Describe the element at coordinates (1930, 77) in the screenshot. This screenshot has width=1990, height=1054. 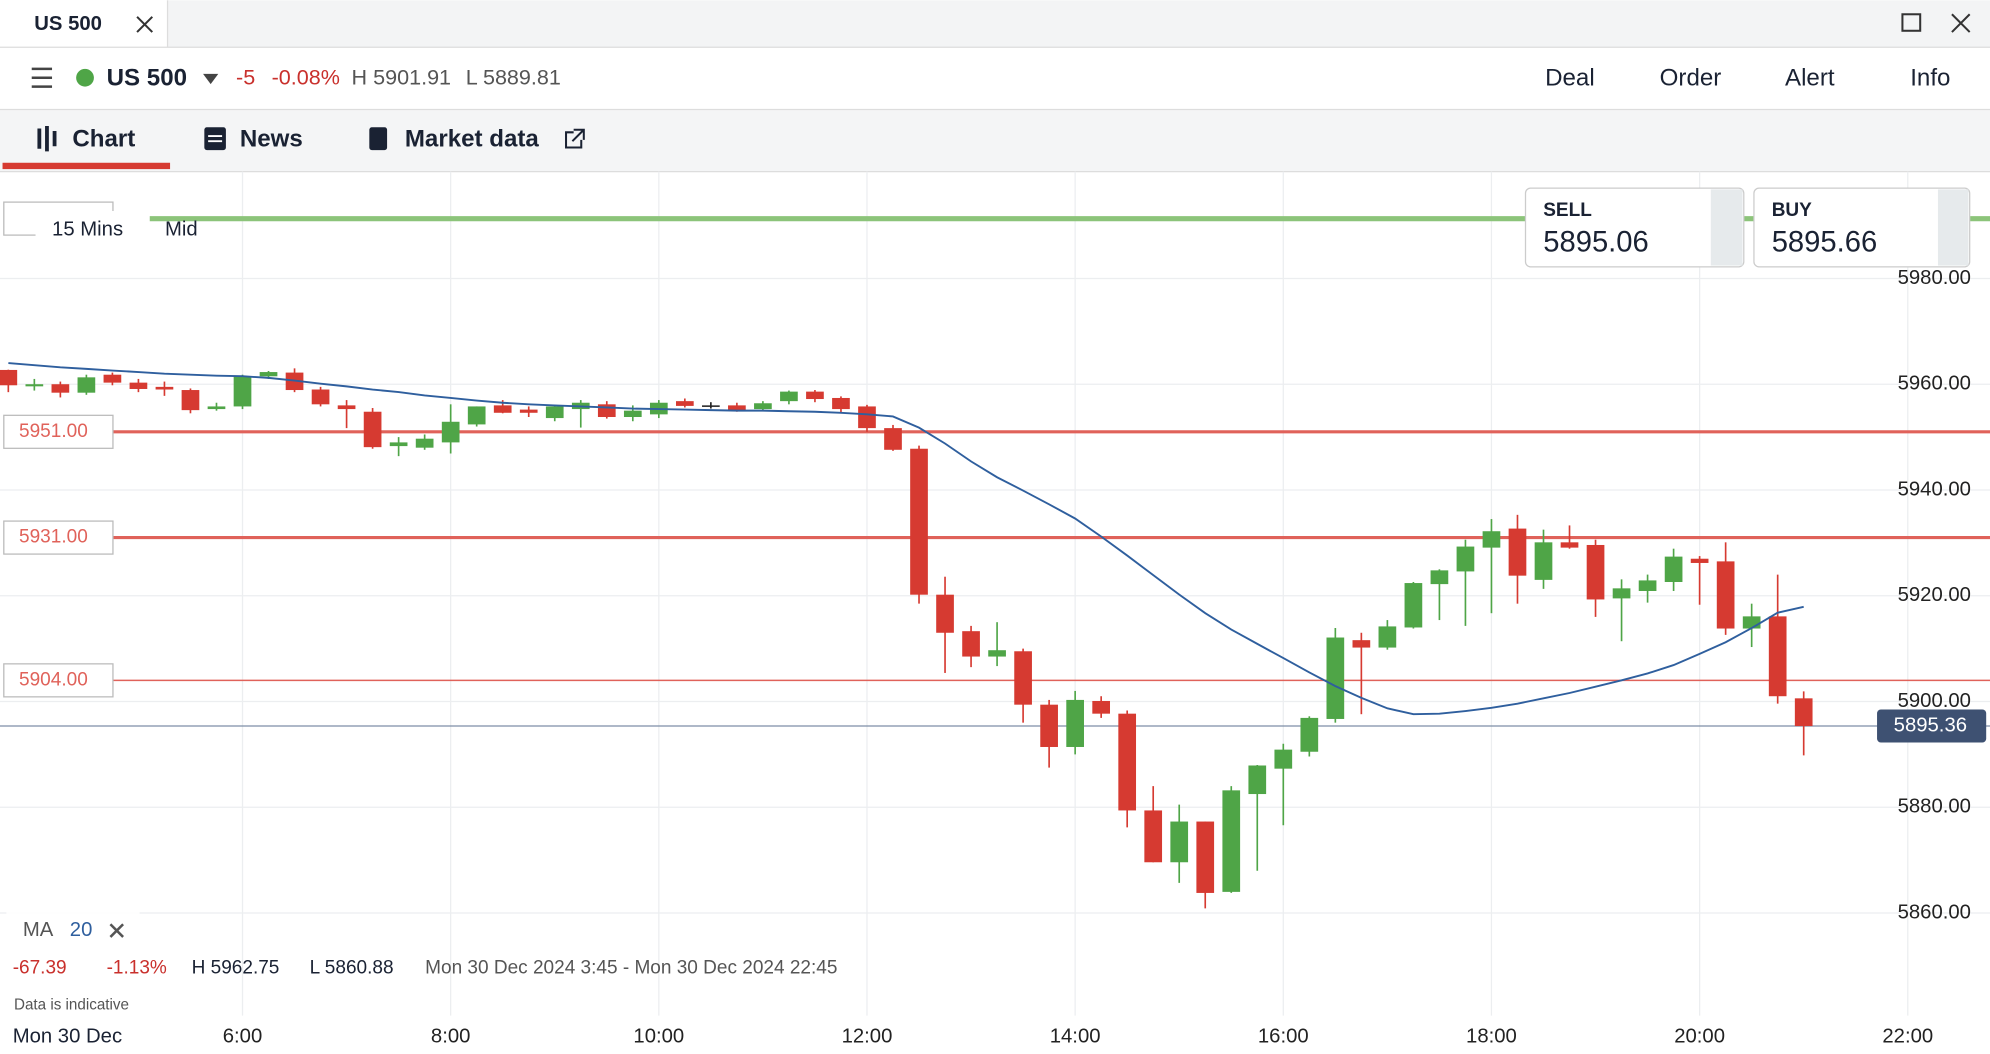
I see `action: Info` at that location.